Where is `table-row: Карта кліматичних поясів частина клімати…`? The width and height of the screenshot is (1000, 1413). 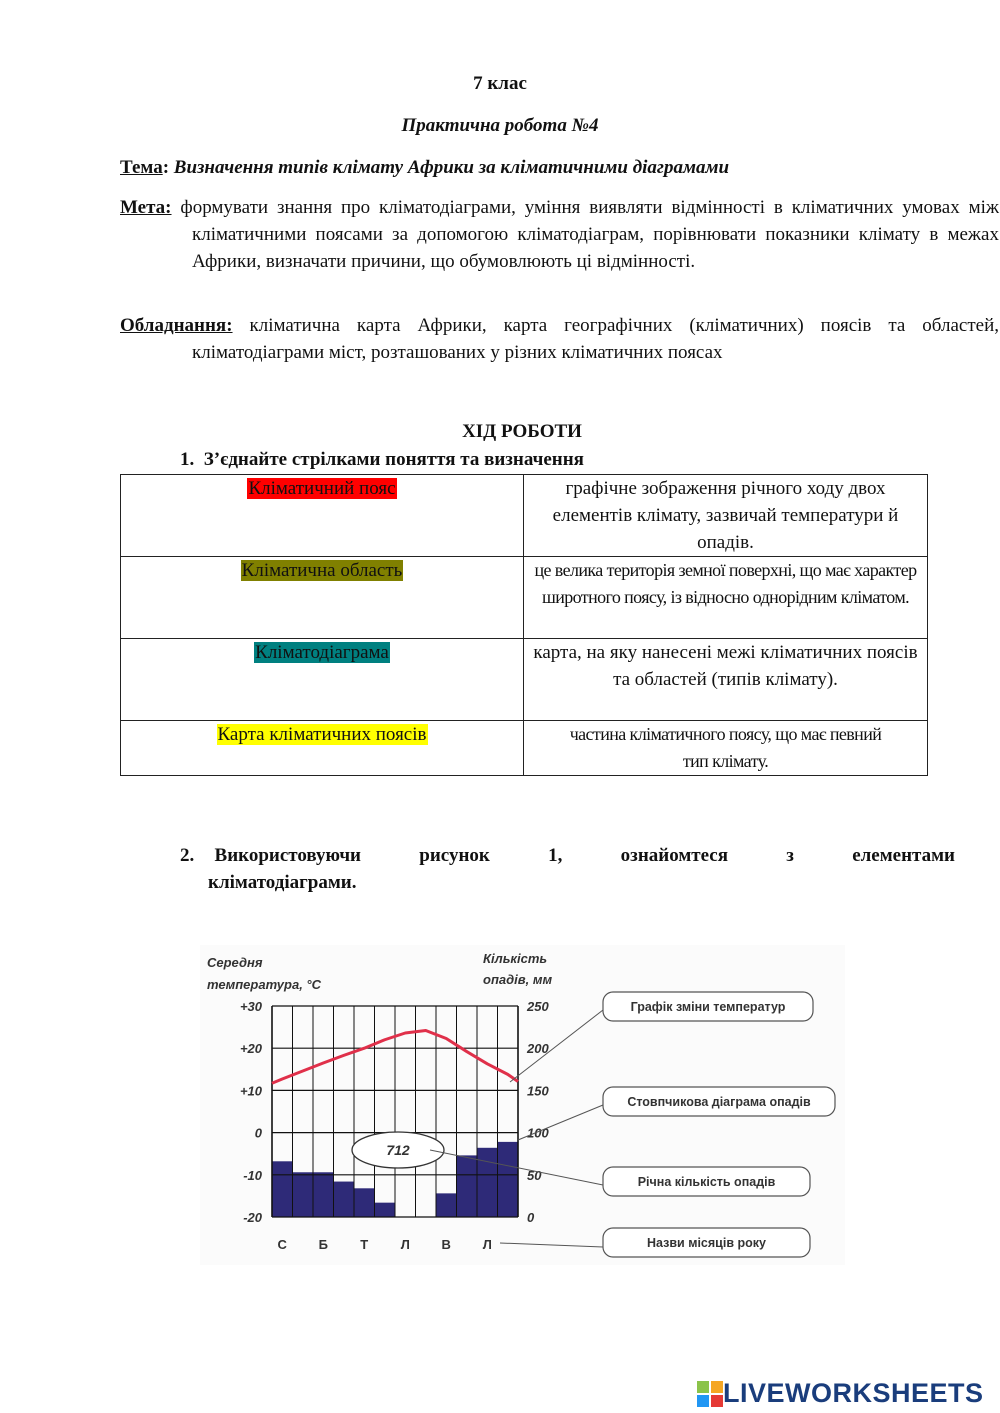
table-row: Карта кліматичних поясів частина клімати… is located at coordinates (524, 748).